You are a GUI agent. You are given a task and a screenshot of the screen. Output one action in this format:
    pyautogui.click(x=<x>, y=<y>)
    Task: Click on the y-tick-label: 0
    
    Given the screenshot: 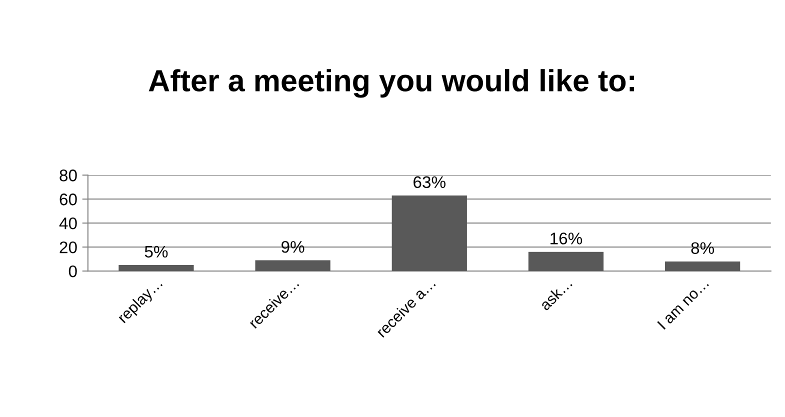 What is the action you would take?
    pyautogui.click(x=72, y=271)
    